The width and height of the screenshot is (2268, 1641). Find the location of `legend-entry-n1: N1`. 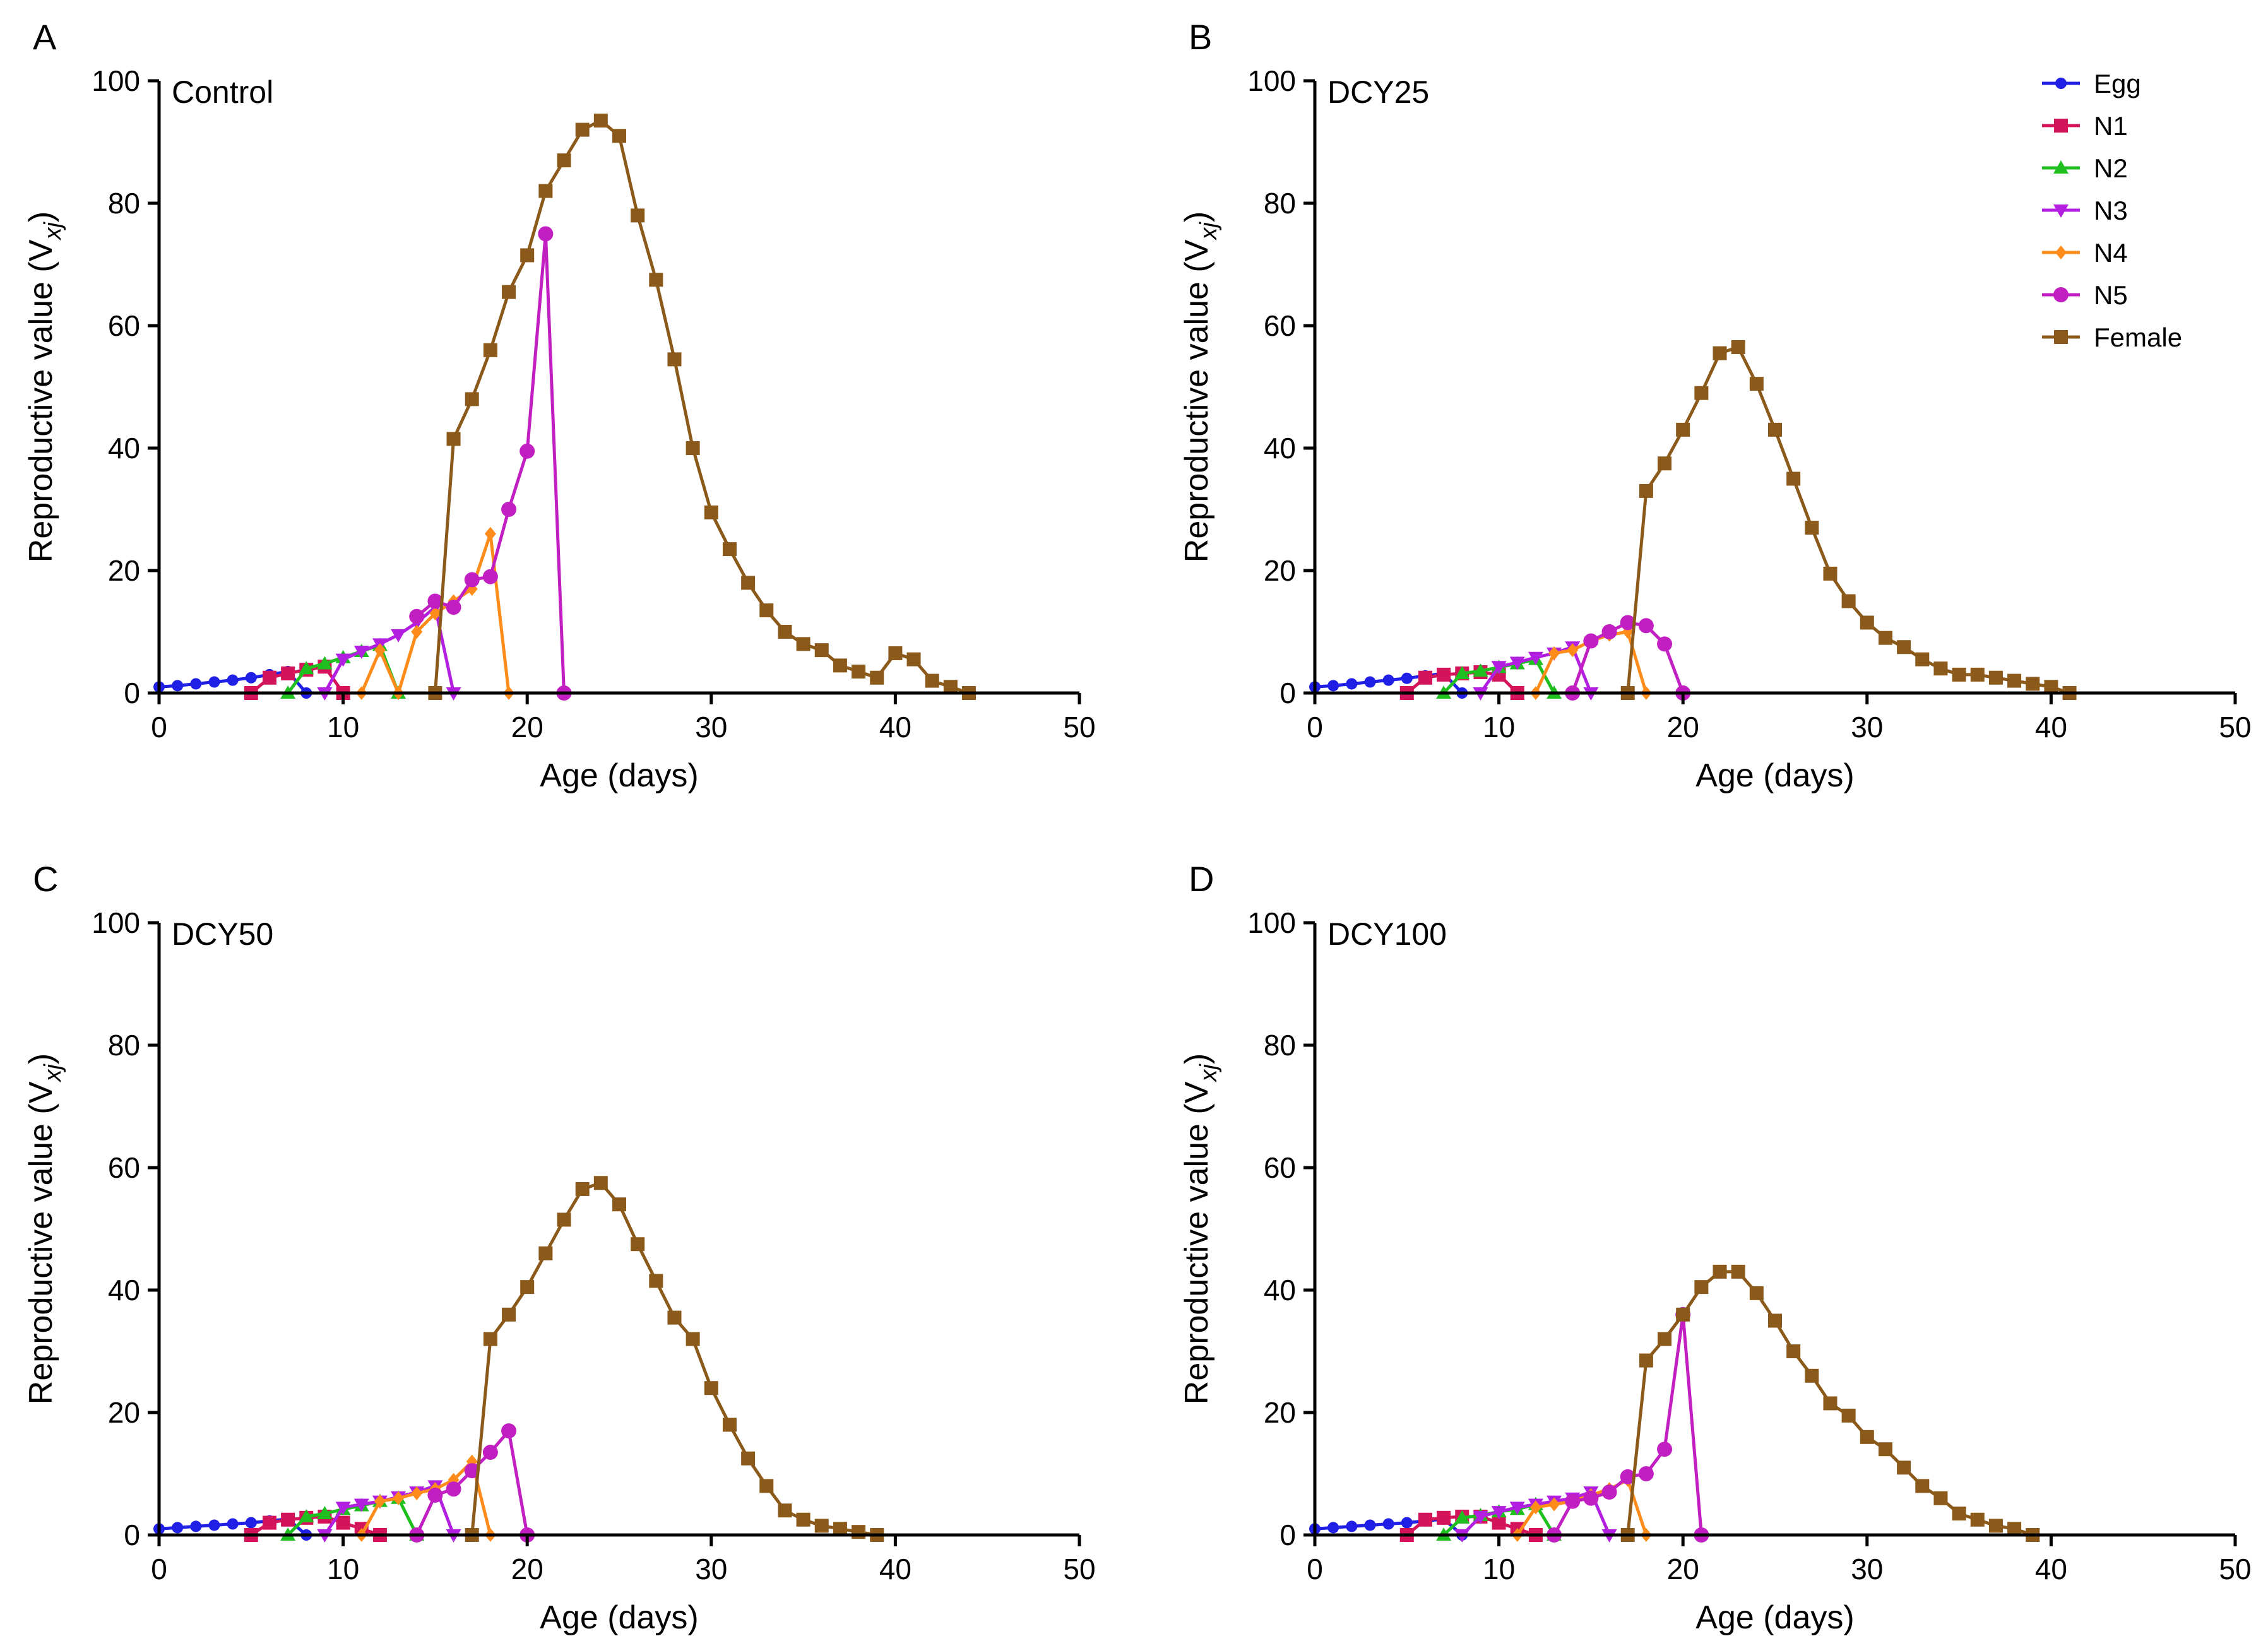

legend-entry-n1: N1 is located at coordinates (2085, 126).